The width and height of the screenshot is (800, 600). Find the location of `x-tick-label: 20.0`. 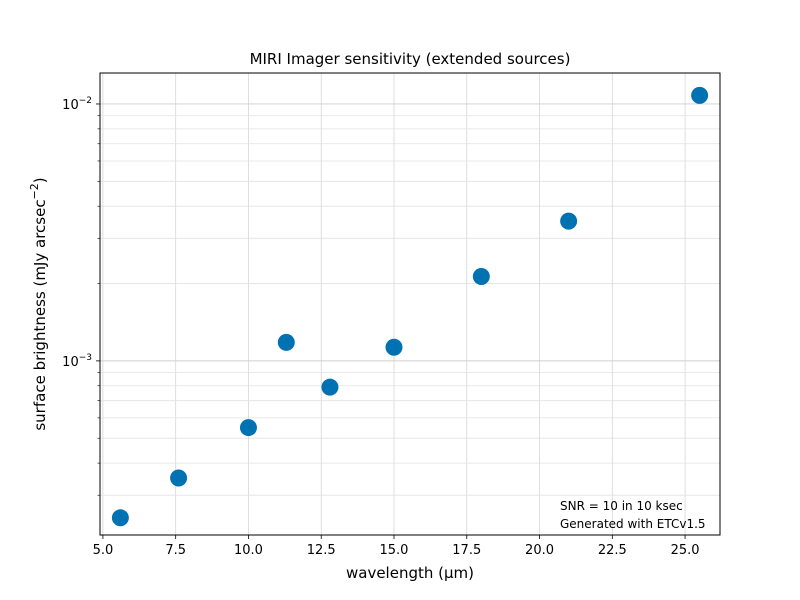

x-tick-label: 20.0 is located at coordinates (539, 550).